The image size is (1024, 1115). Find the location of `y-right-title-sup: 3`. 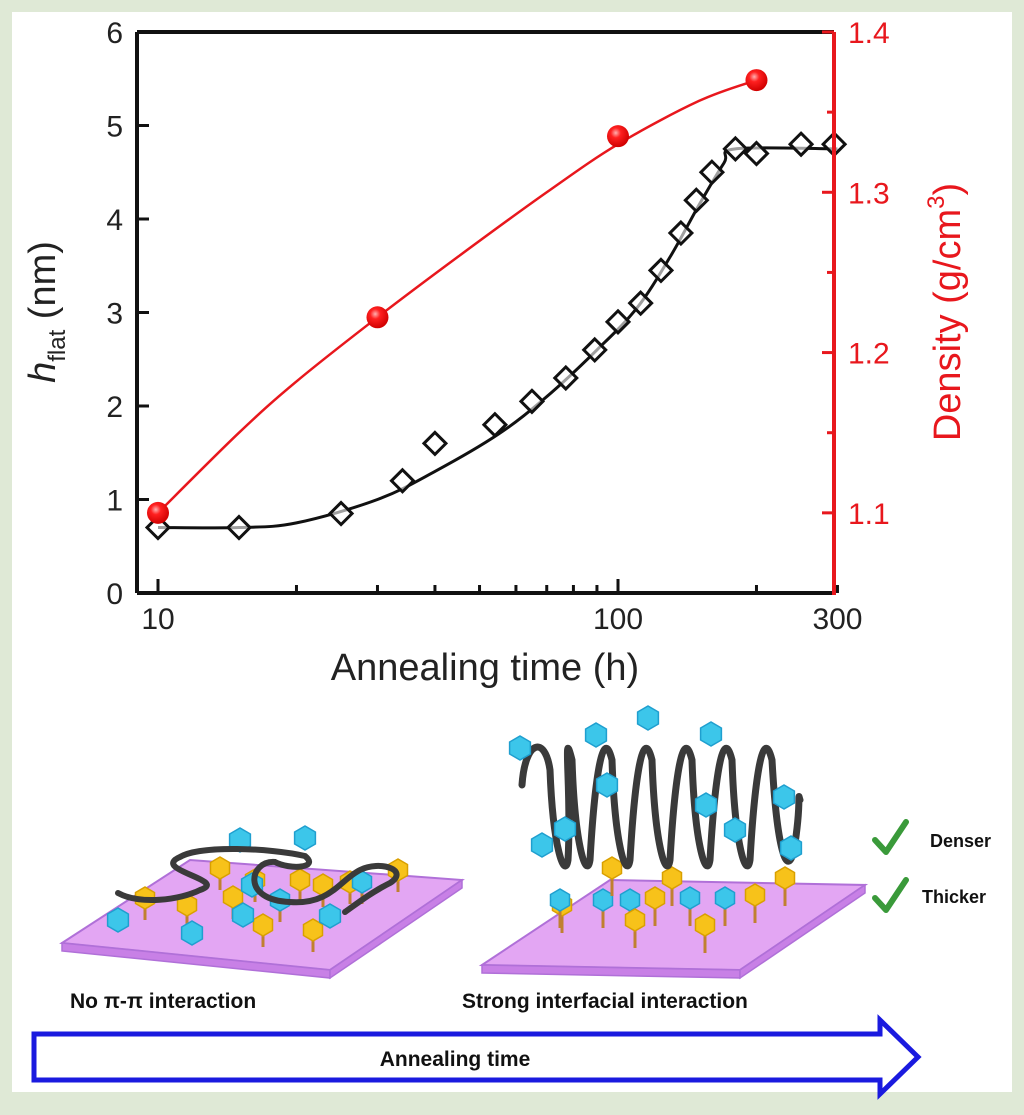

y-right-title-sup: 3 is located at coordinates (936, 202).